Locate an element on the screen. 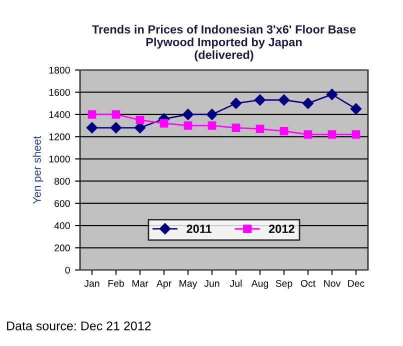 The width and height of the screenshot is (403, 346). y-tick-label: 0 is located at coordinates (67, 270).